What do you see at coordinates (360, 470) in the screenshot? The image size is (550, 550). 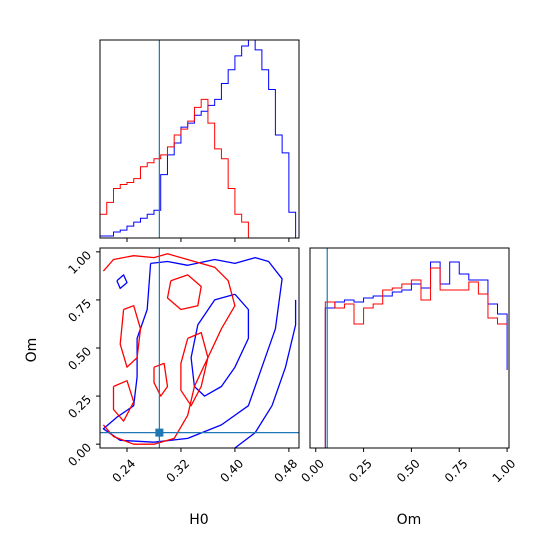 I see `om-x-tick-label: 0.25` at bounding box center [360, 470].